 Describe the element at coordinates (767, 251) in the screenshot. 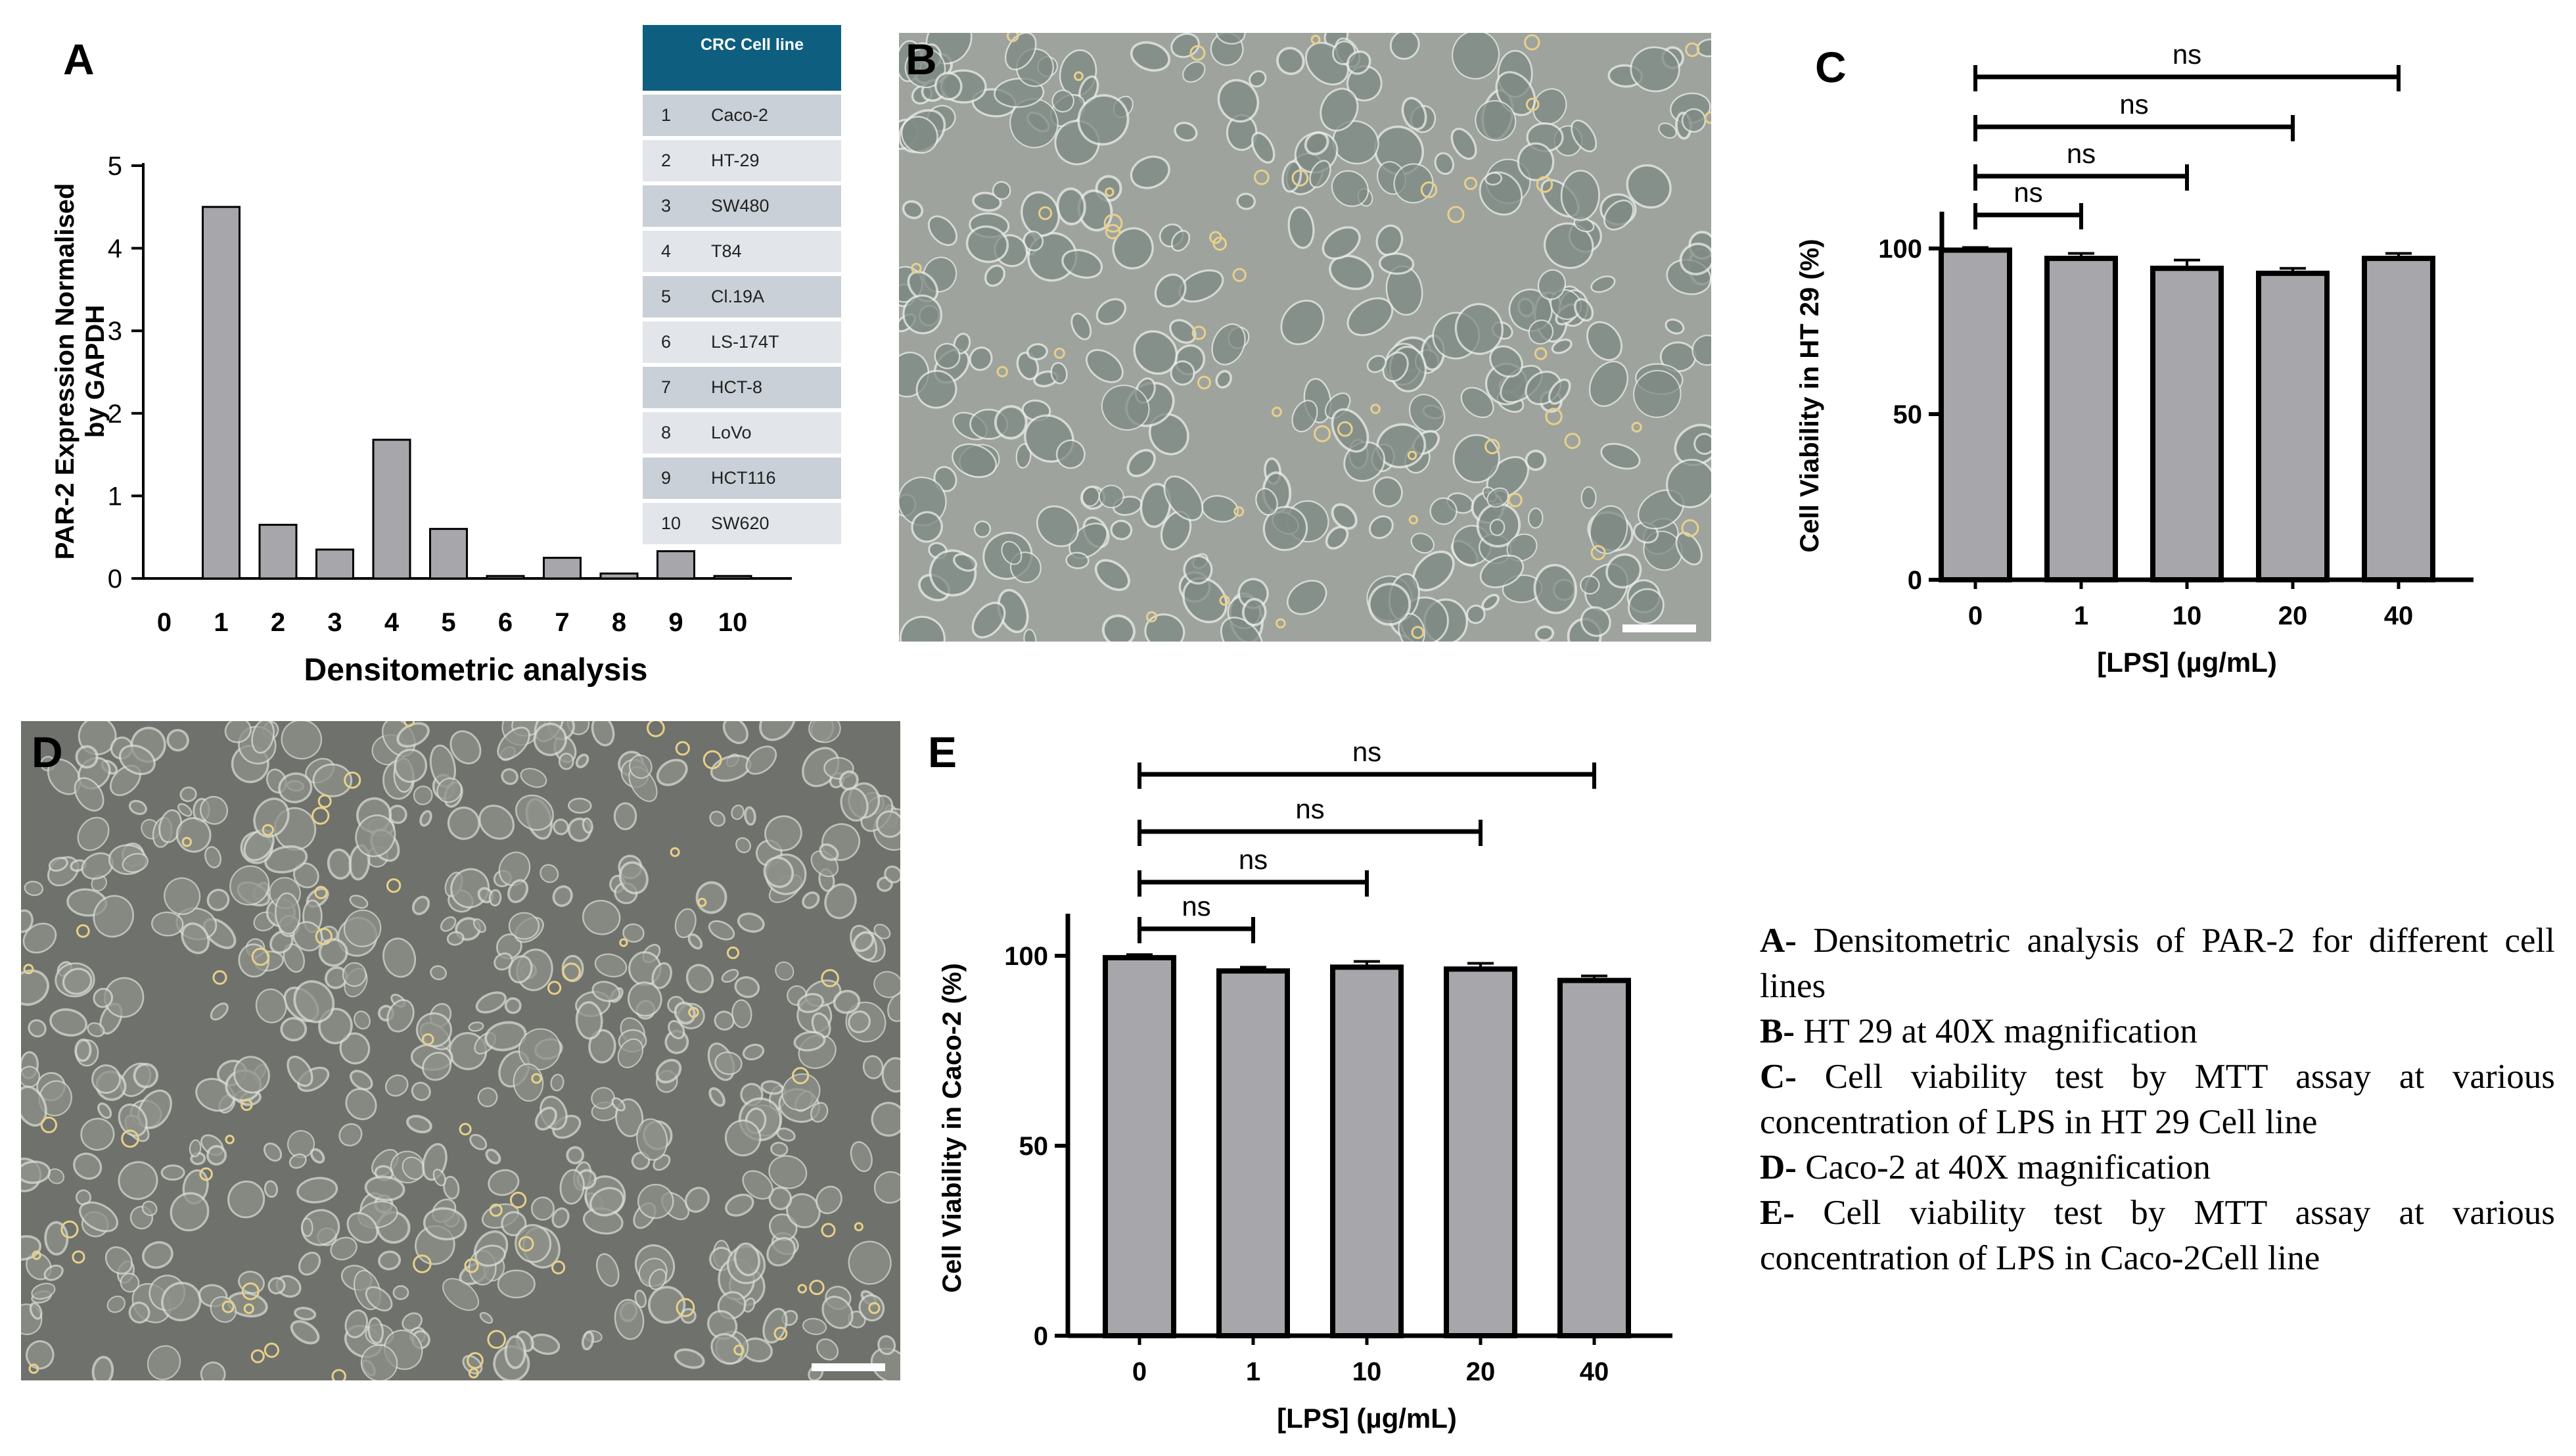

I see `table-cell-name: T84` at that location.